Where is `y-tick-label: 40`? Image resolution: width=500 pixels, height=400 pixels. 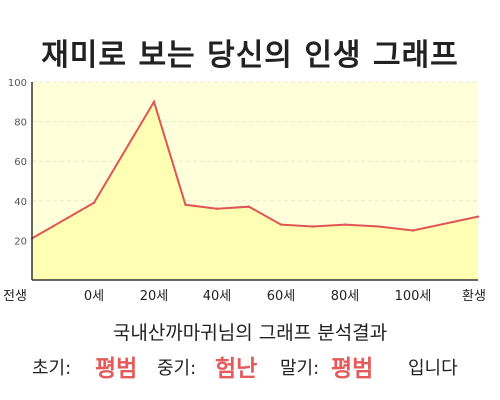 y-tick-label: 40 is located at coordinates (20, 202).